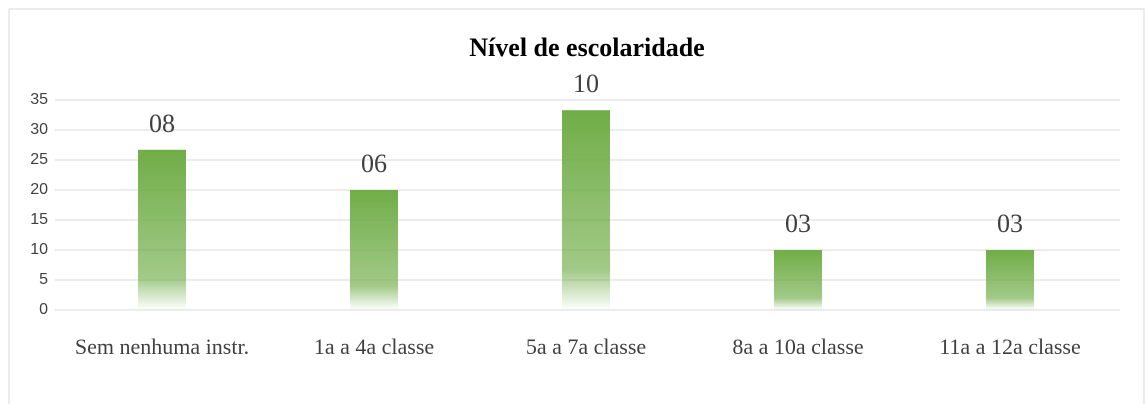 The height and width of the screenshot is (404, 1145). I want to click on x-tick-label: 8a a 10a classe, so click(798, 346).